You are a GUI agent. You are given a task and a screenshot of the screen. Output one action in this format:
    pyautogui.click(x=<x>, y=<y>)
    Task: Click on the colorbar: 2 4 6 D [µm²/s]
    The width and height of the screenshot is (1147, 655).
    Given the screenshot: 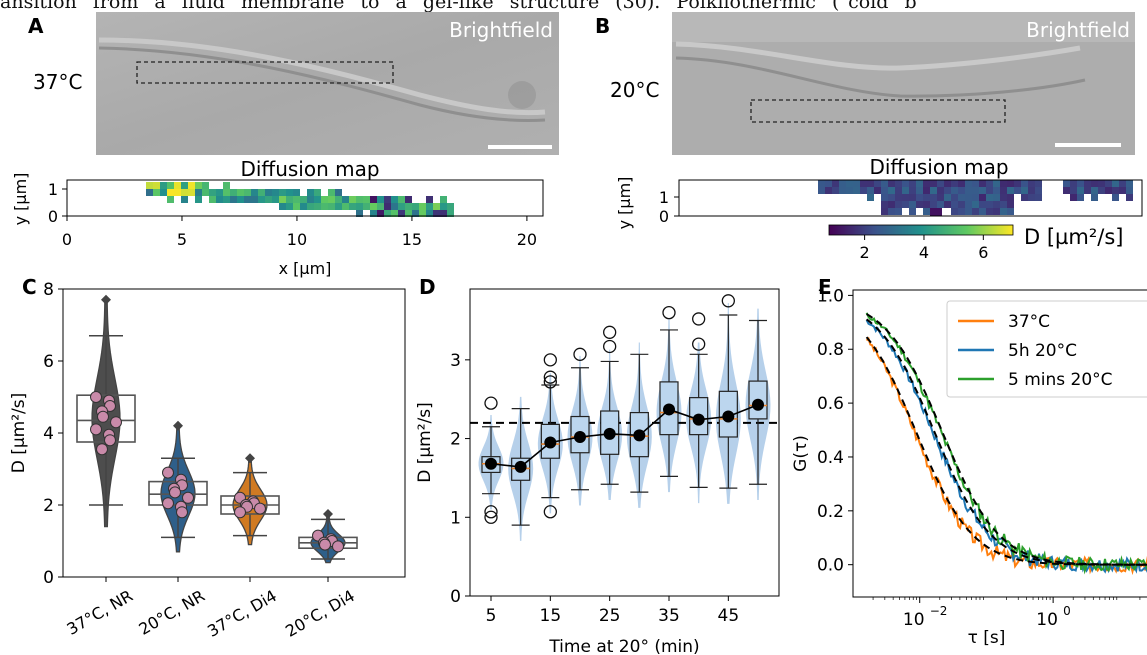 What is the action you would take?
    pyautogui.click(x=975, y=243)
    